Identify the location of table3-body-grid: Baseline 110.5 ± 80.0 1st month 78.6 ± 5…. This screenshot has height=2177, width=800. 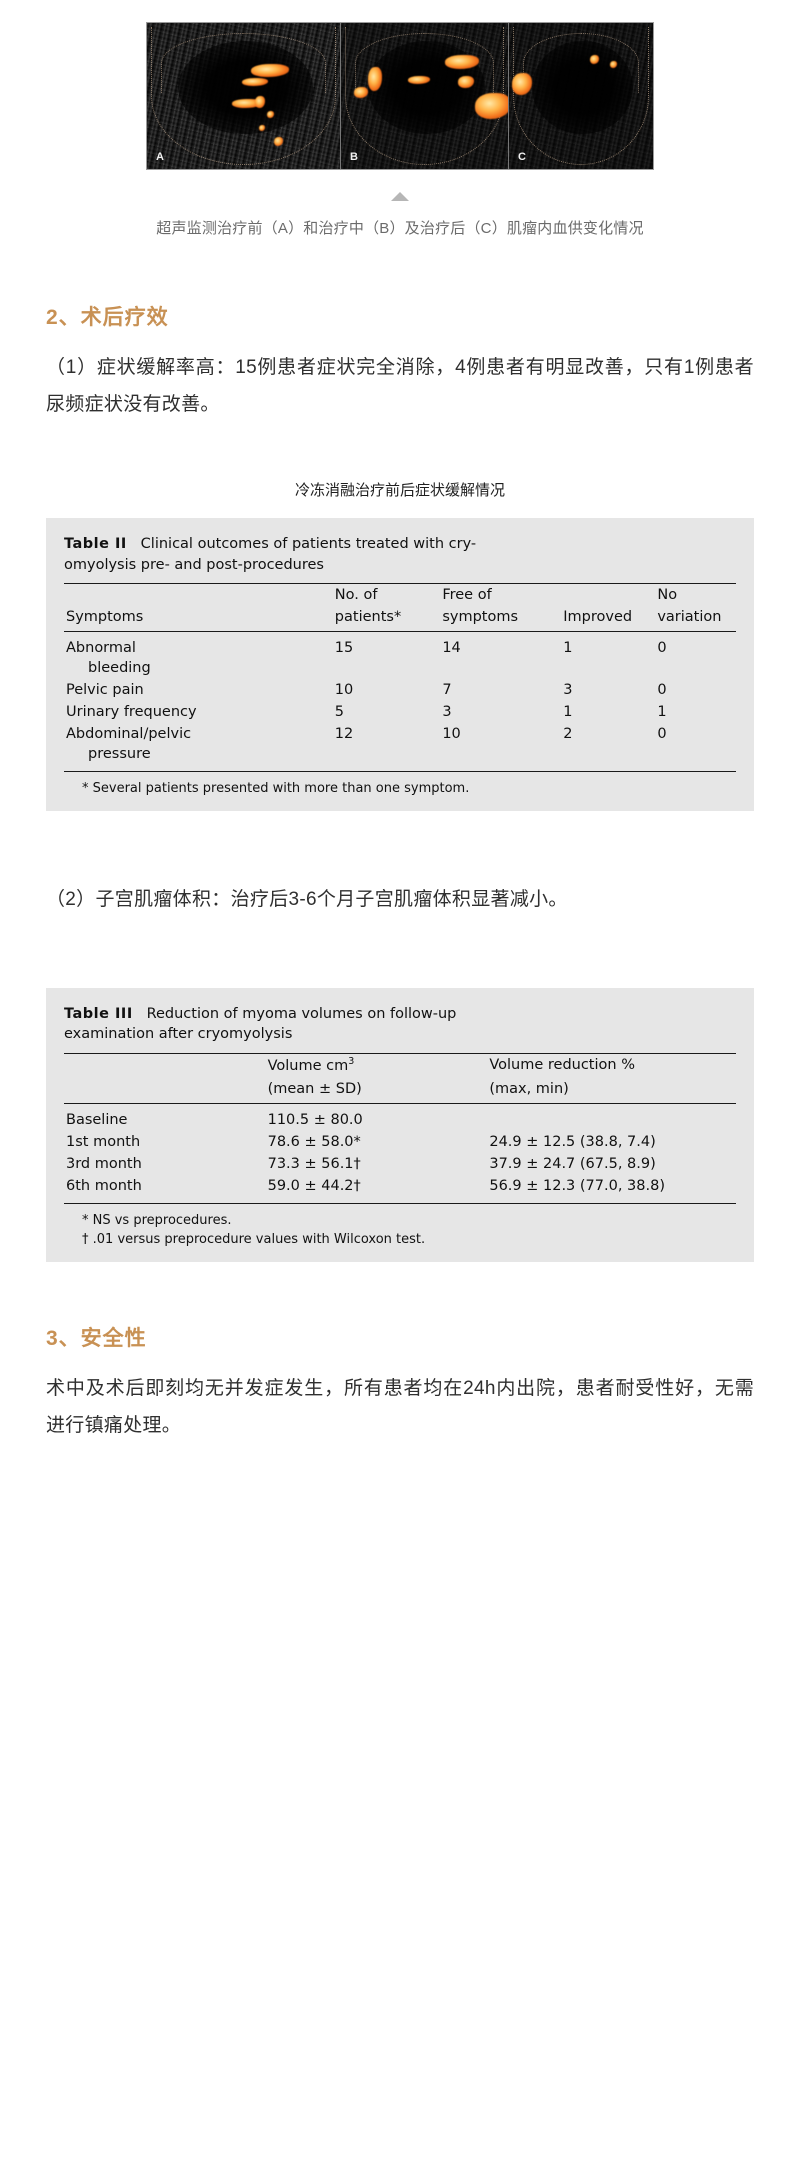
(400, 1153).